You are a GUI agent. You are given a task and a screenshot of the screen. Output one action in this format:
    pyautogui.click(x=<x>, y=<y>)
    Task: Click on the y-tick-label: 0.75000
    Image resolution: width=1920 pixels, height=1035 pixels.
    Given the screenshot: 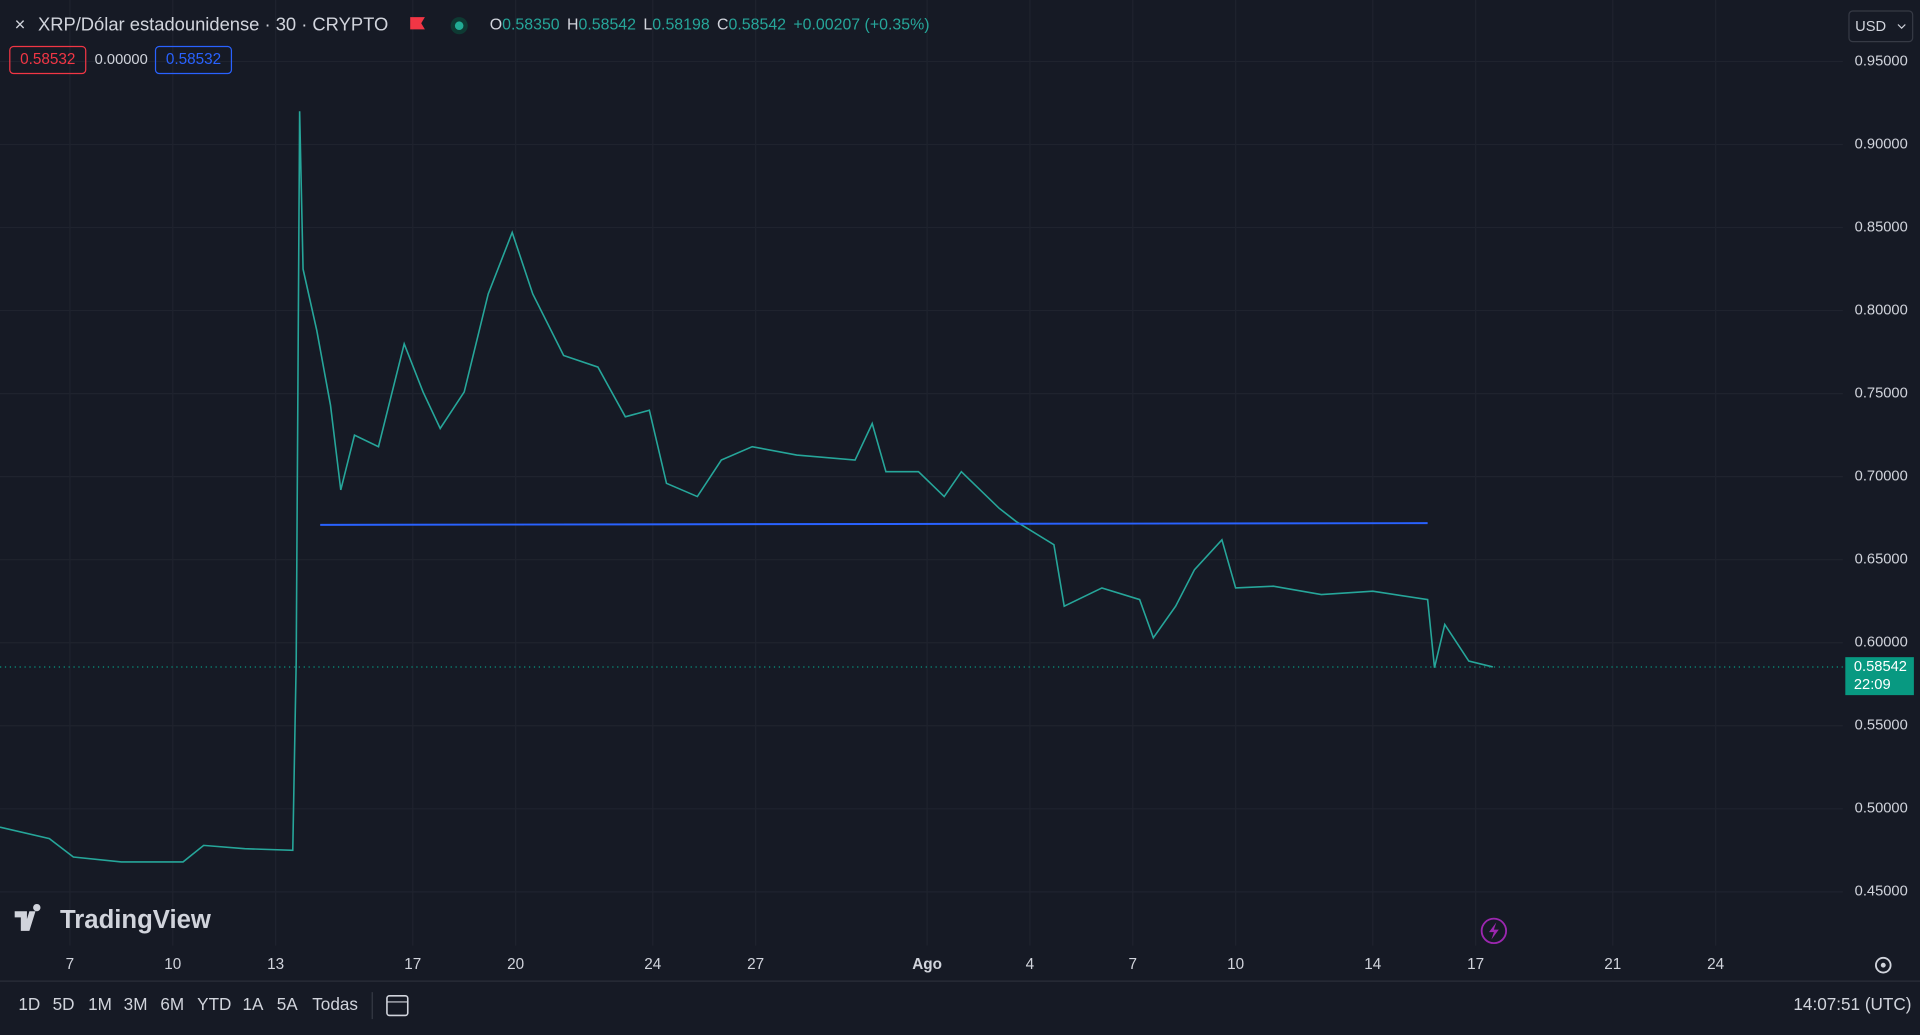 What is the action you would take?
    pyautogui.click(x=1881, y=393)
    